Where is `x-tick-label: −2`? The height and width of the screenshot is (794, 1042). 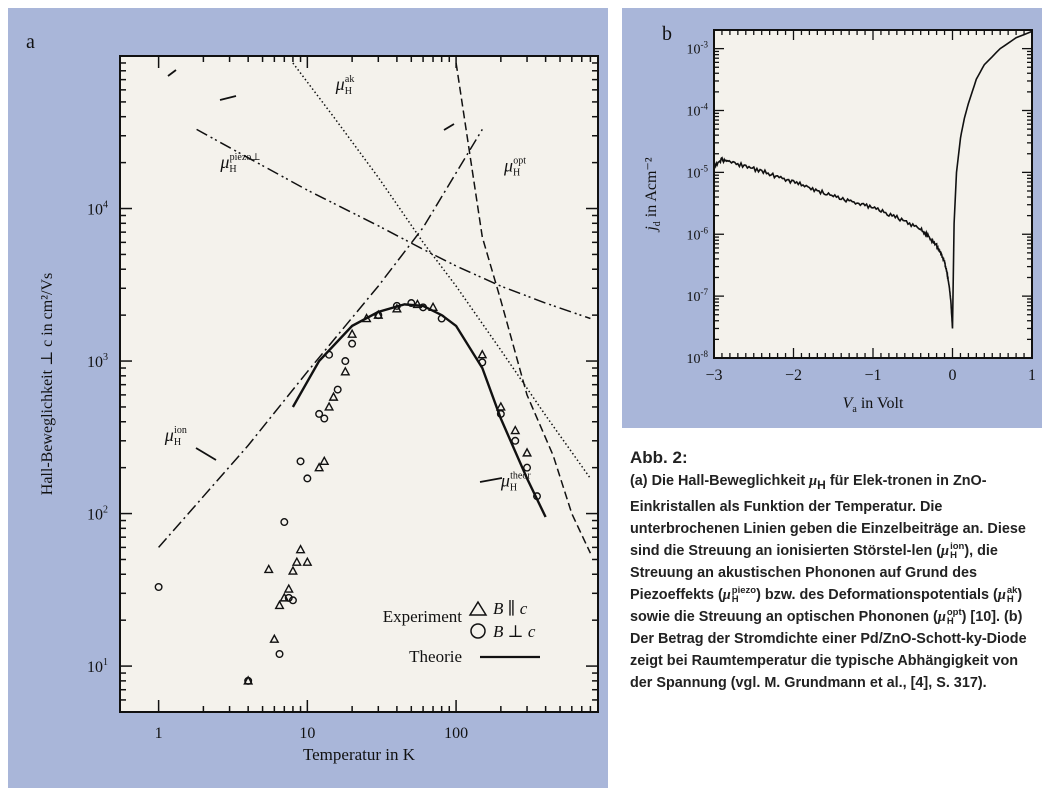
x-tick-label: −2 is located at coordinates (793, 375).